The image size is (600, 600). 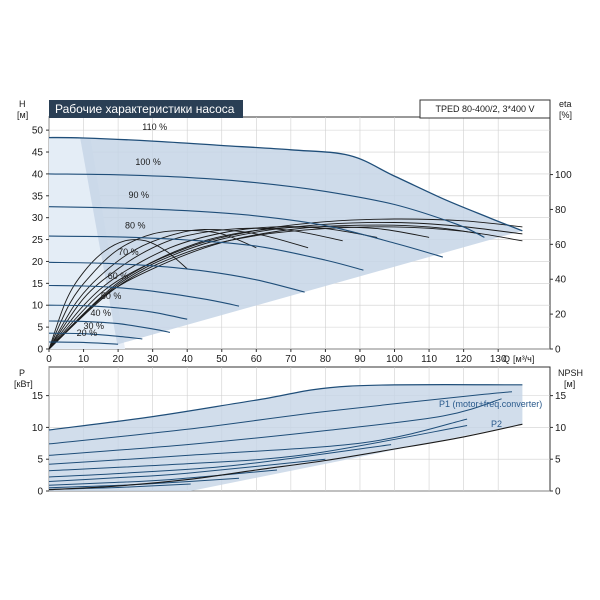 I want to click on npsh-axis-label: NPSH, so click(x=570, y=373).